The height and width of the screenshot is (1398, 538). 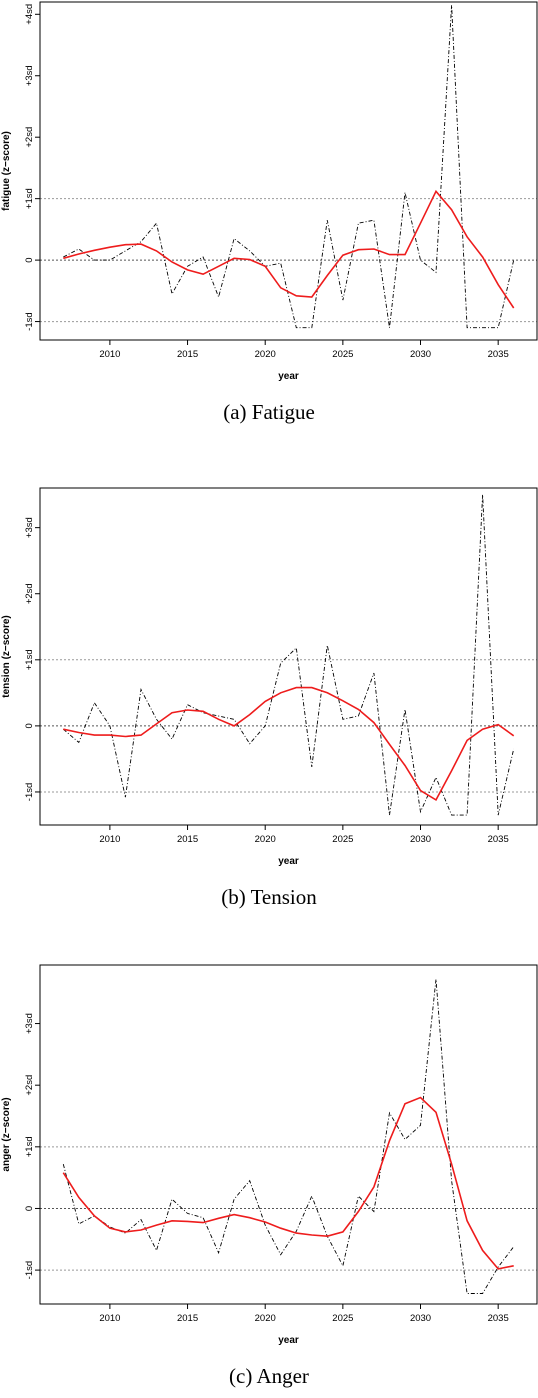 I want to click on anger-y-axis-title: anger (z−score), so click(x=6, y=1134).